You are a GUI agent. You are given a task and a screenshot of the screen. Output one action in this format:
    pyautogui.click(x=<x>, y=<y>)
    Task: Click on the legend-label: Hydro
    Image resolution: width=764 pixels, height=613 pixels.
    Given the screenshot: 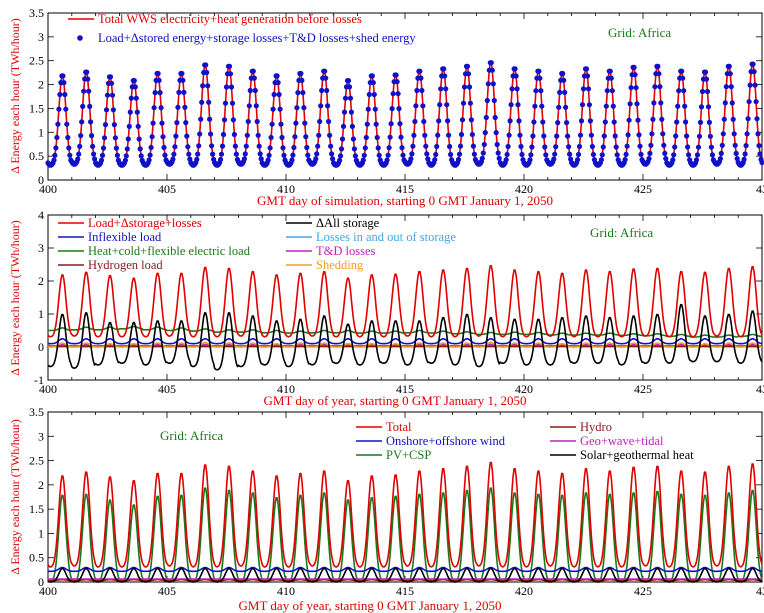 What is the action you would take?
    pyautogui.click(x=596, y=427)
    